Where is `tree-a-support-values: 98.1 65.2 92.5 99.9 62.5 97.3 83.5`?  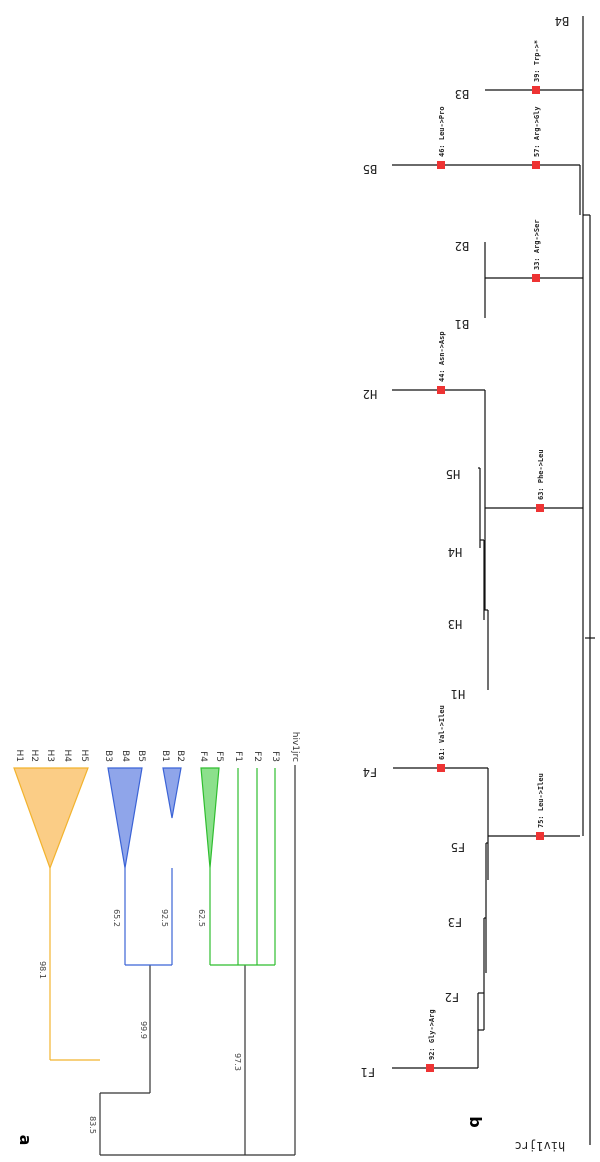
tree-a-support-values: 98.1 65.2 92.5 99.9 62.5 97.3 83.5 is located at coordinates (140, 1021).